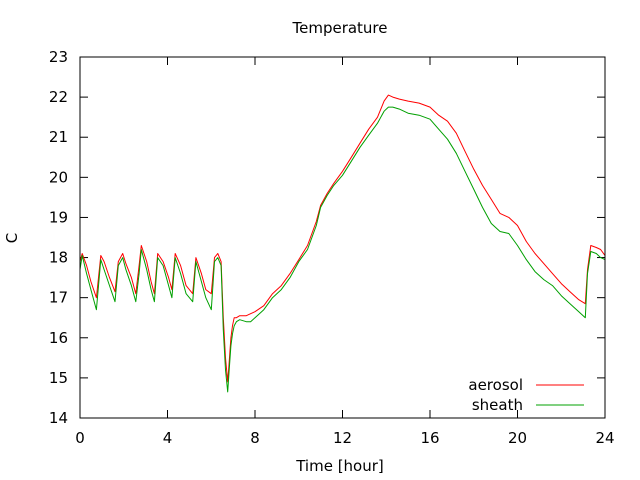 Image resolution: width=640 pixels, height=480 pixels. Describe the element at coordinates (12, 238) in the screenshot. I see `y-axis-label: C` at that location.